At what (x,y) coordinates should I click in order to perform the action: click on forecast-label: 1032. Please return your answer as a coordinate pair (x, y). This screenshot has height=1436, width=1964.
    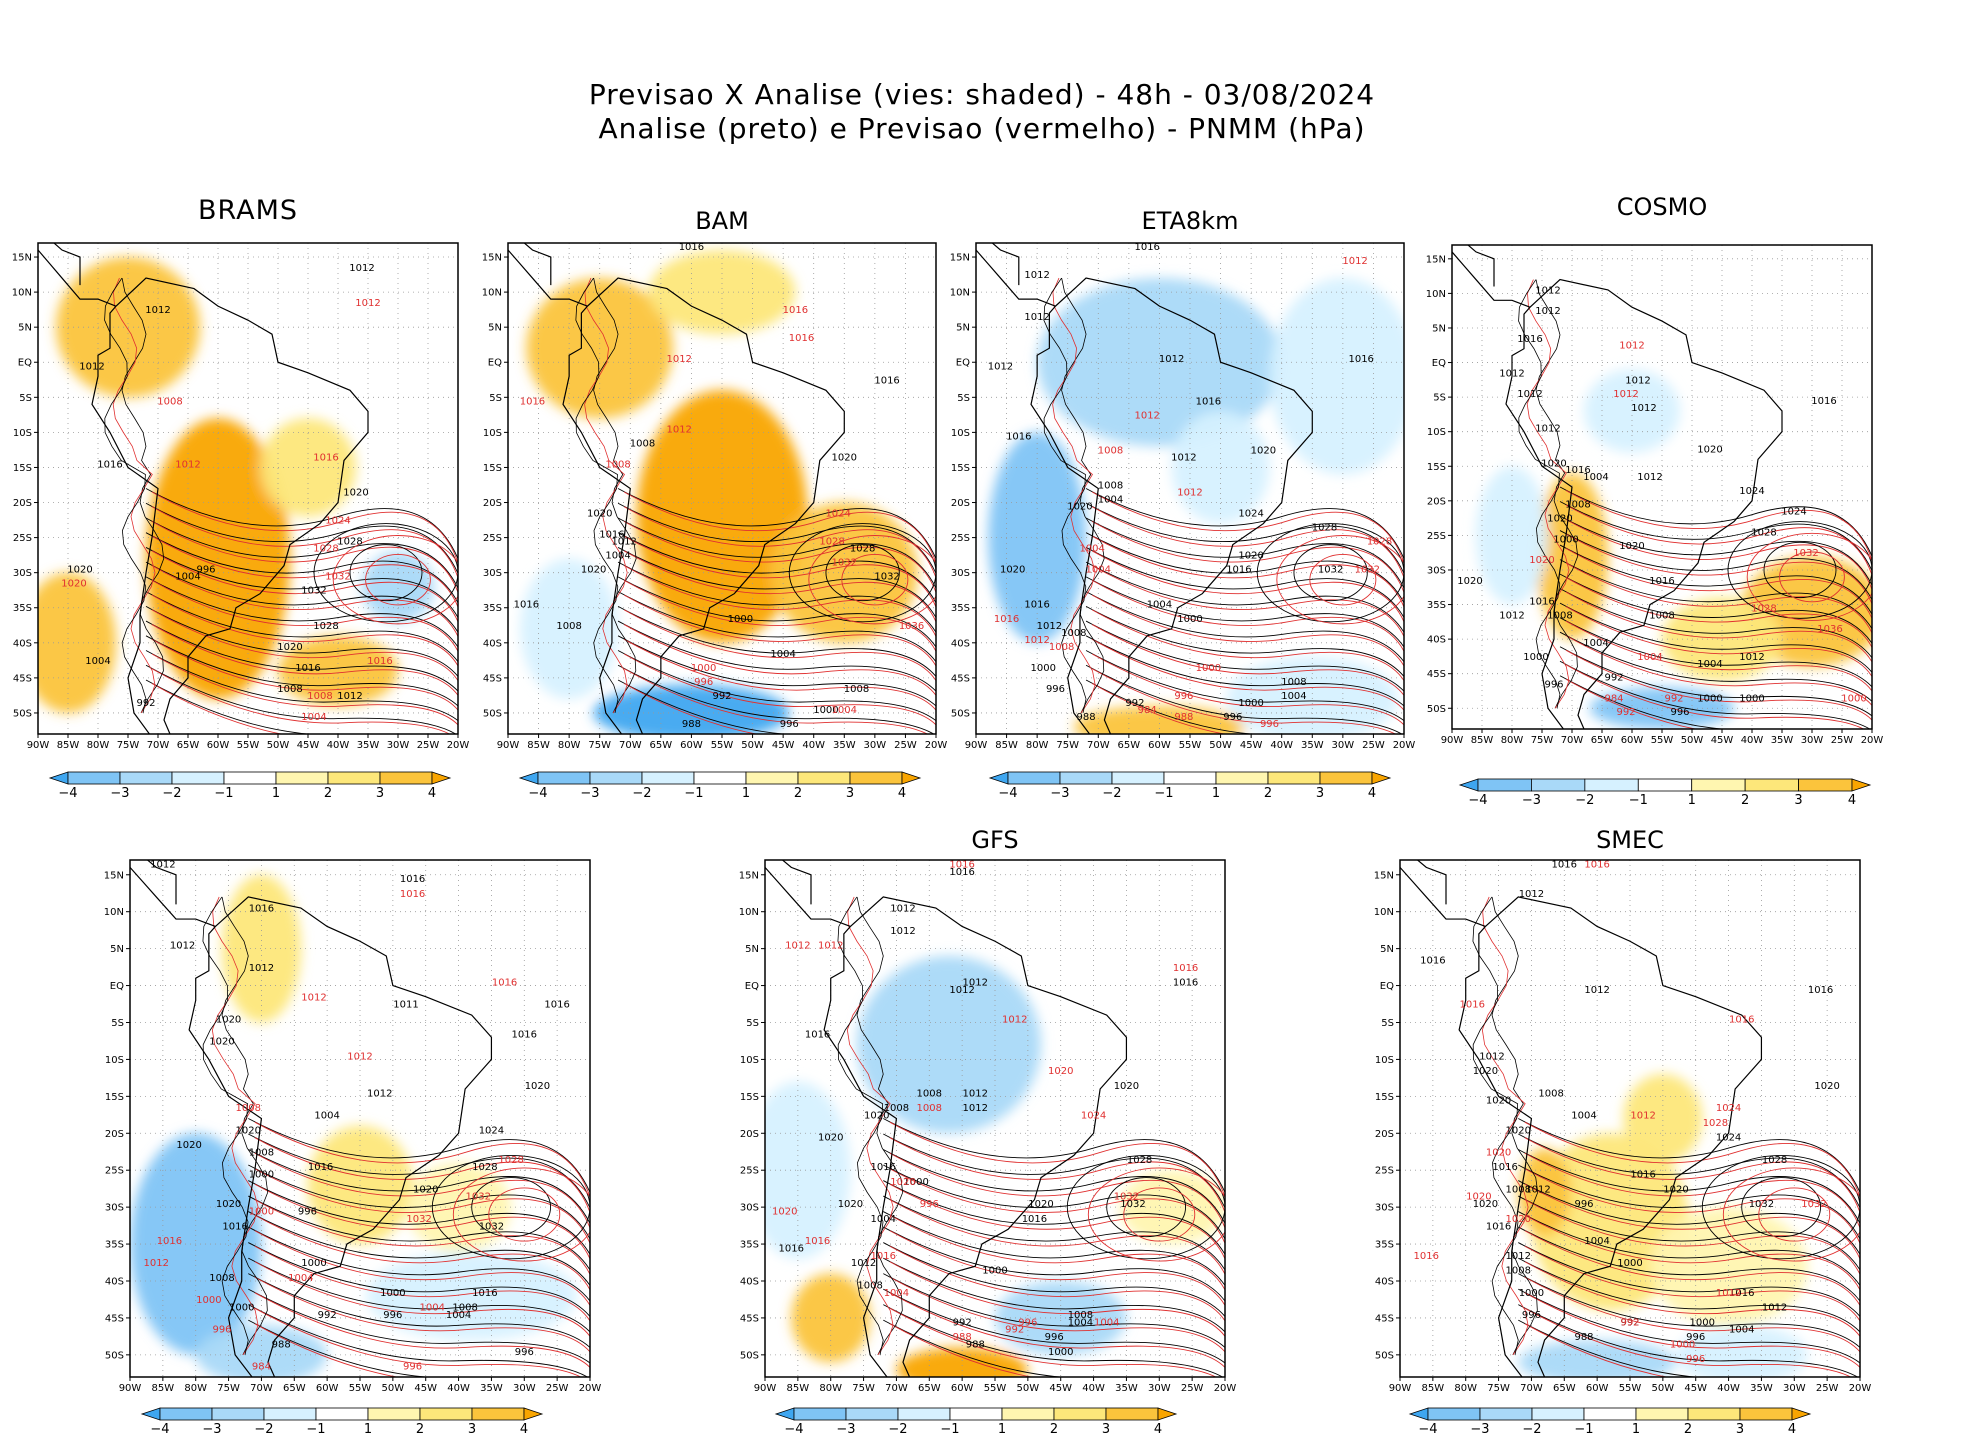
    Looking at the image, I should click on (478, 1197).